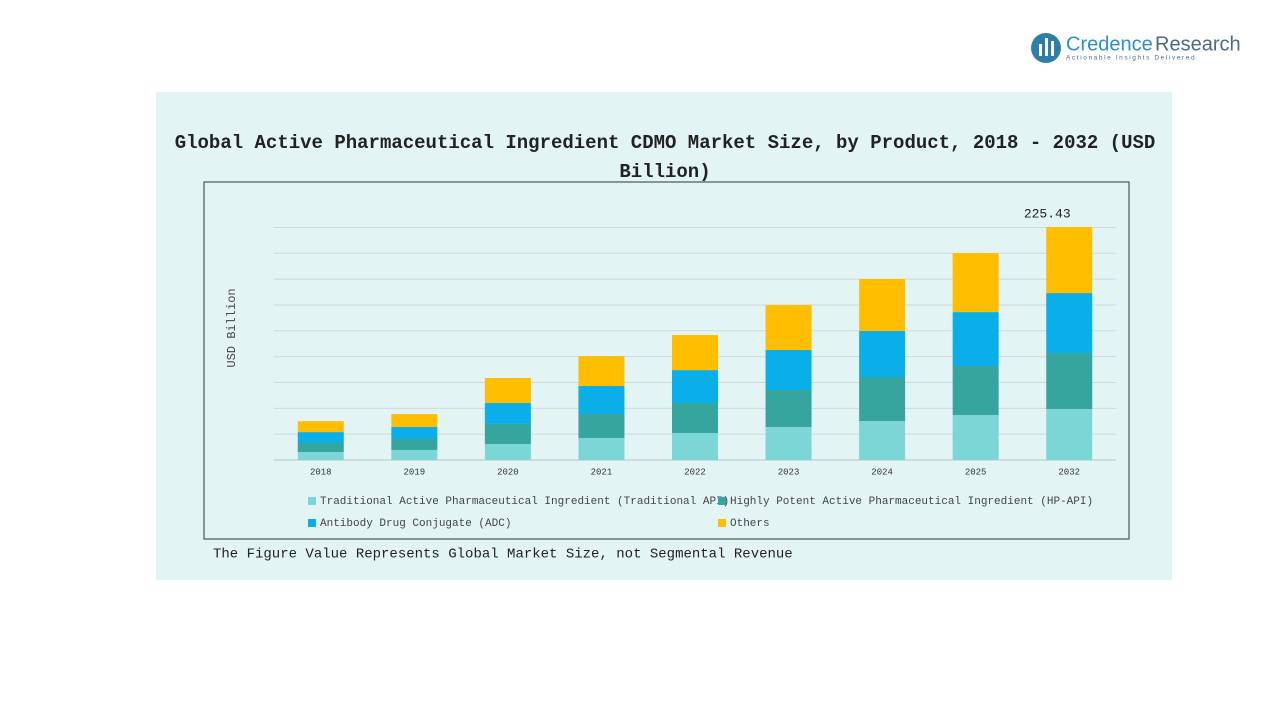 The width and height of the screenshot is (1267, 718). I want to click on legend-label: Others, so click(750, 524).